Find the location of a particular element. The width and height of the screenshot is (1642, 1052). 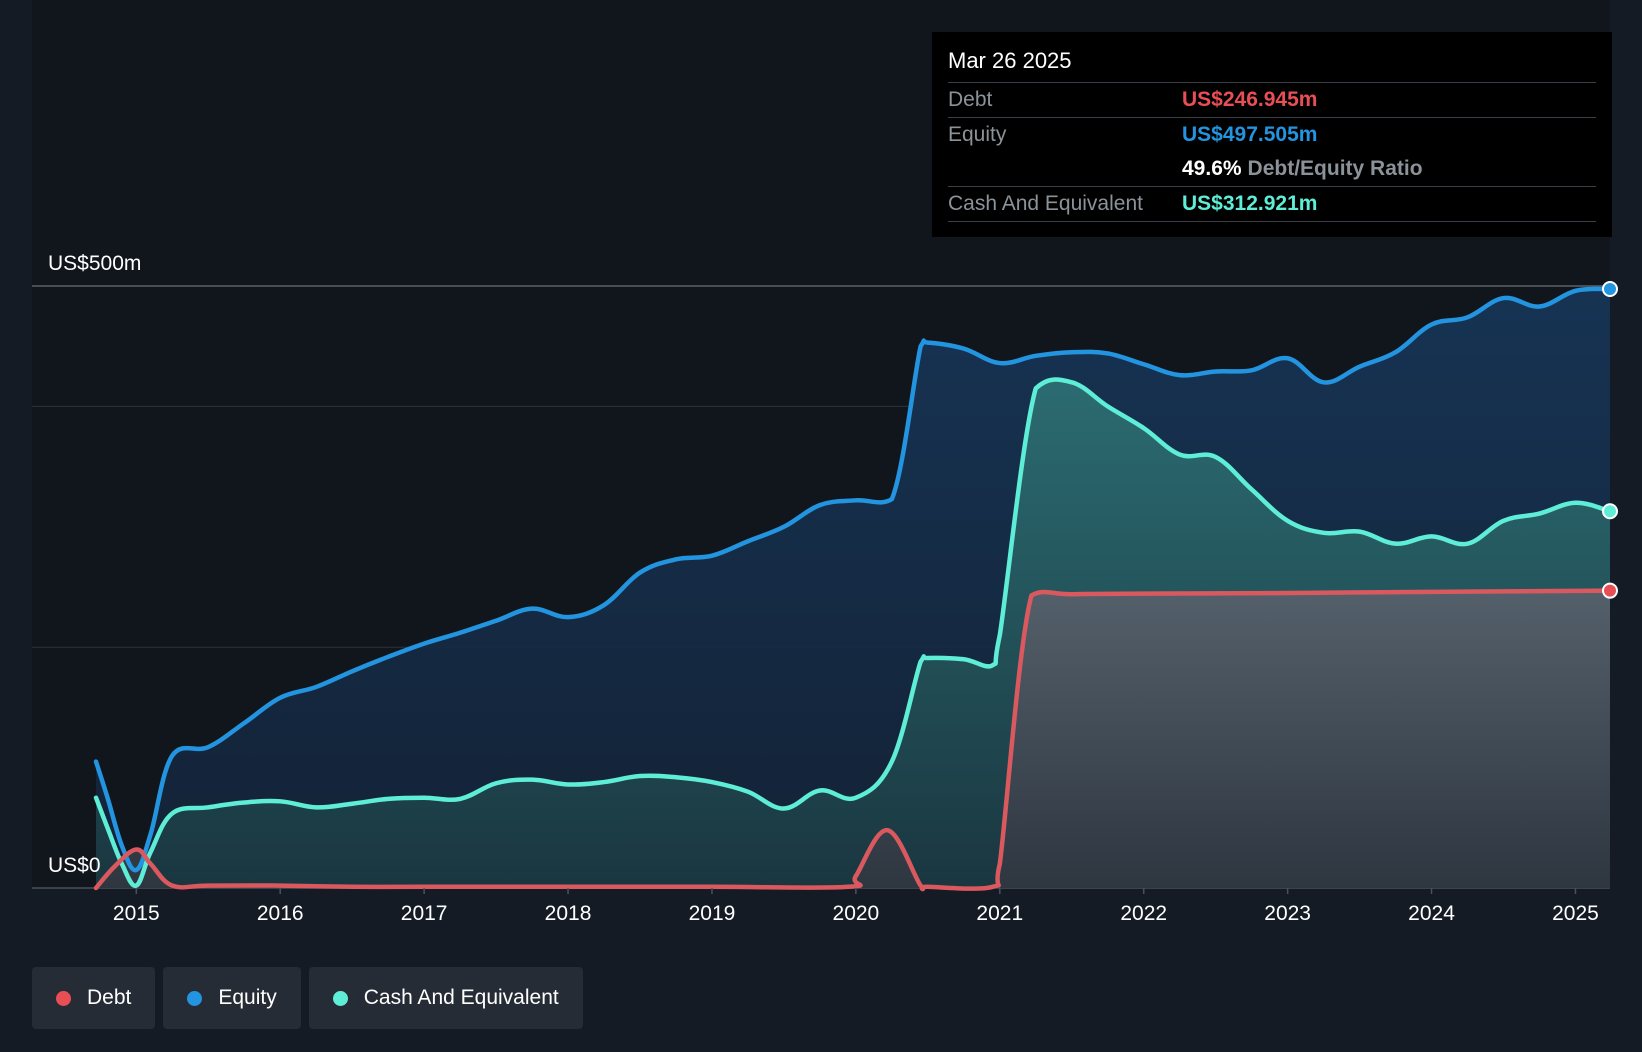

tooltip-cash-label: Cash And Equivalent is located at coordinates (1045, 203).